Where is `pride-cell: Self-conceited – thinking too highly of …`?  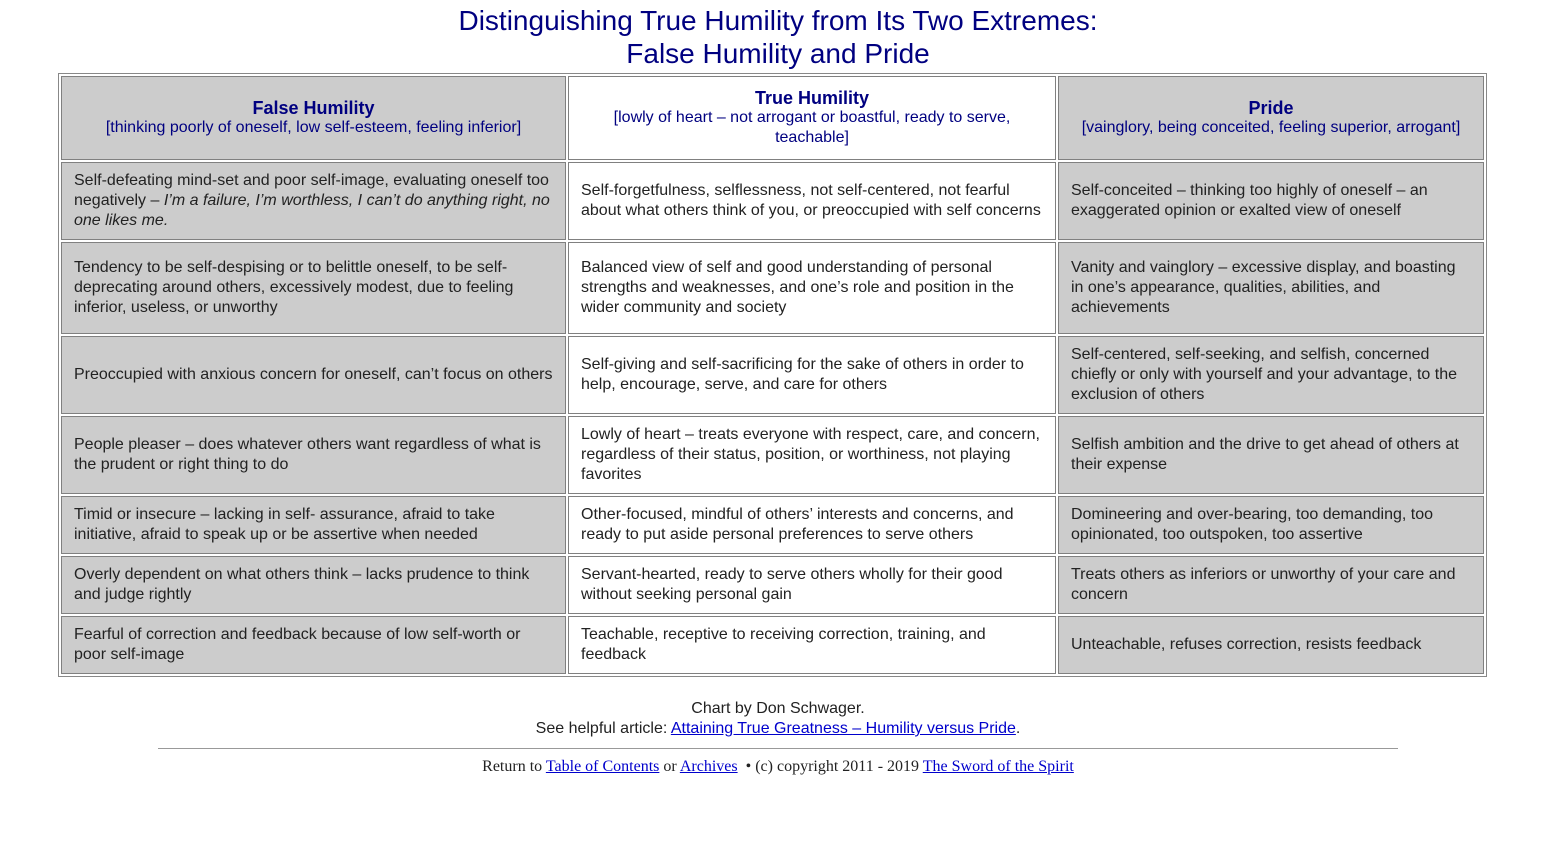 pride-cell: Self-conceited – thinking too highly of … is located at coordinates (1271, 201).